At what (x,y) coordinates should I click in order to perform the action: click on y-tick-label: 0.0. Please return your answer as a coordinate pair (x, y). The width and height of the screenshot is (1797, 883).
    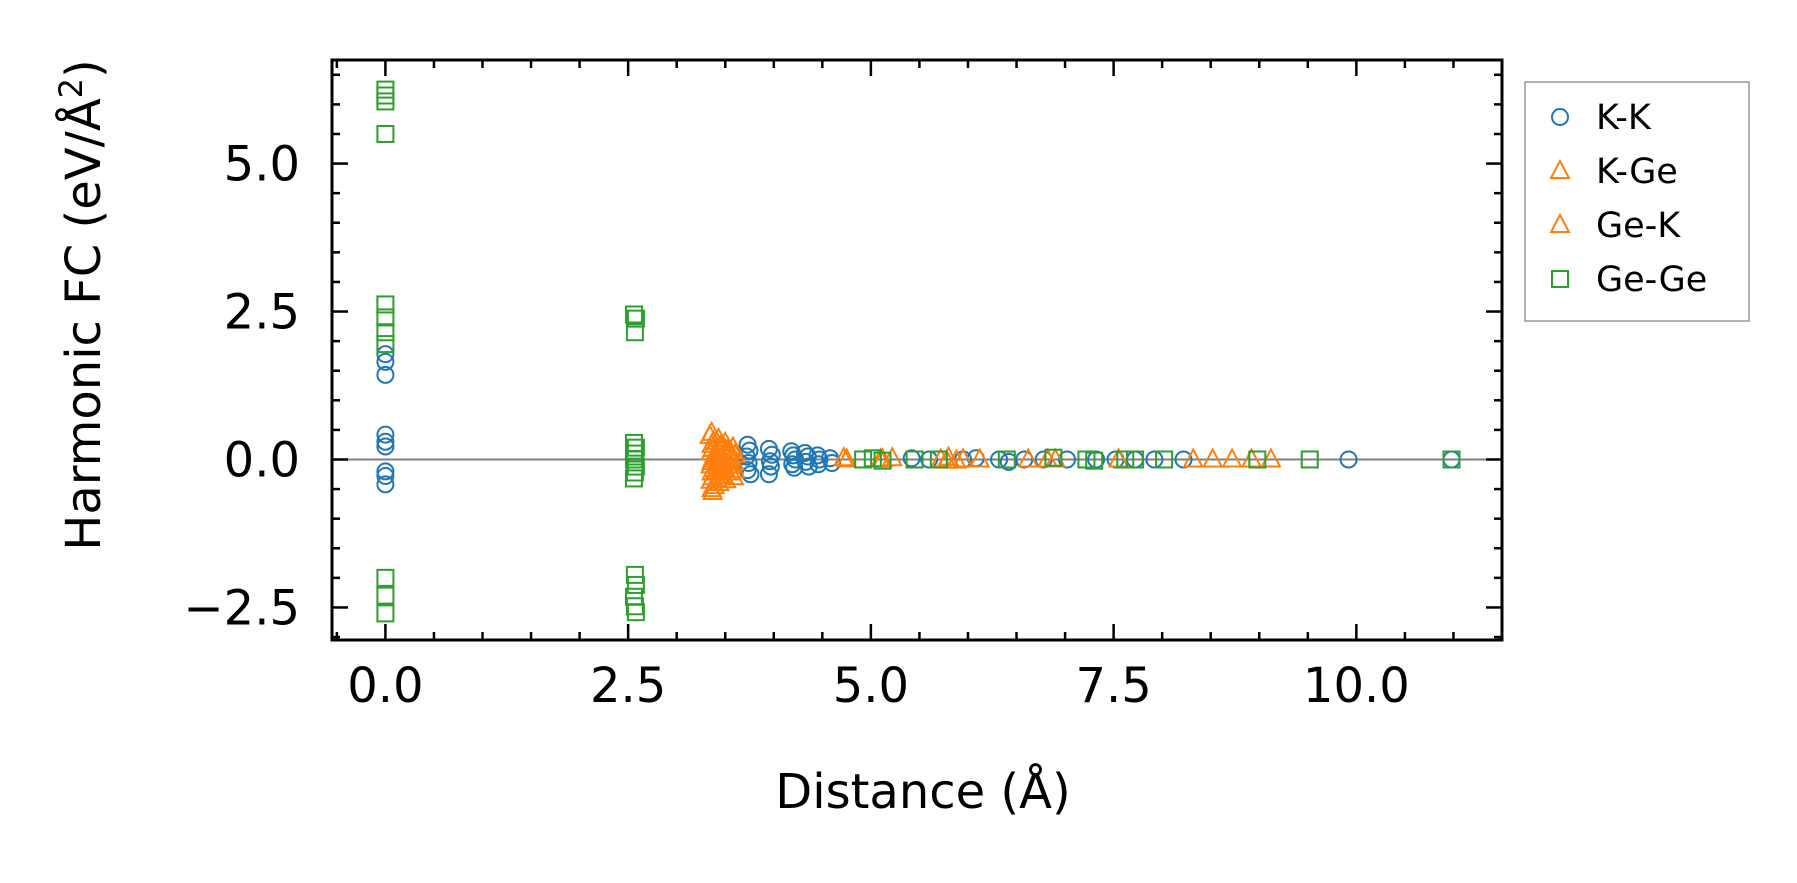
    Looking at the image, I should click on (262, 460).